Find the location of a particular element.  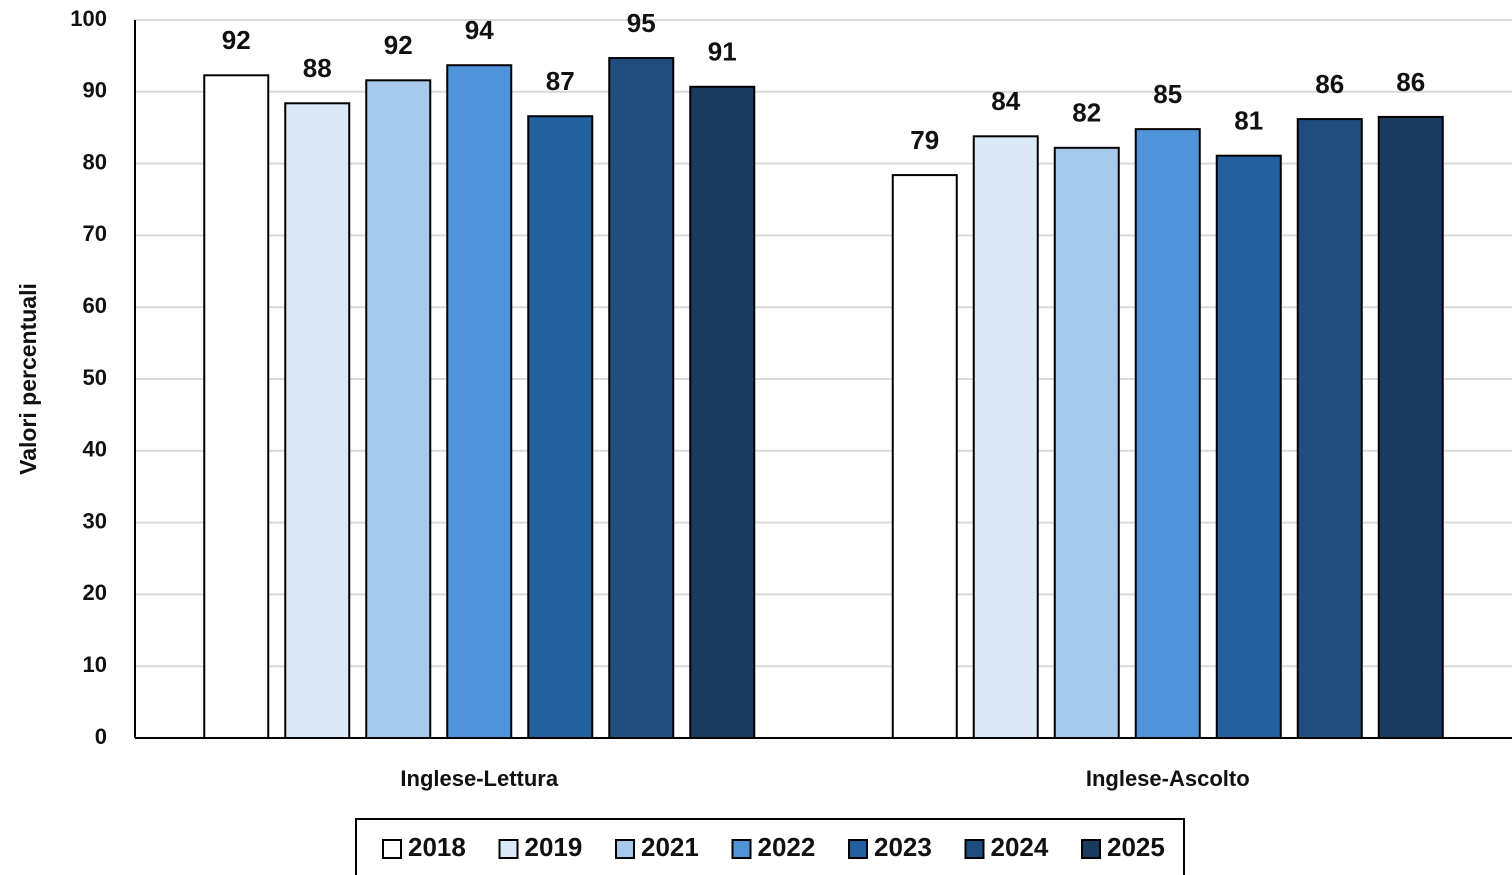

y-tick-label: 0 is located at coordinates (101, 736).